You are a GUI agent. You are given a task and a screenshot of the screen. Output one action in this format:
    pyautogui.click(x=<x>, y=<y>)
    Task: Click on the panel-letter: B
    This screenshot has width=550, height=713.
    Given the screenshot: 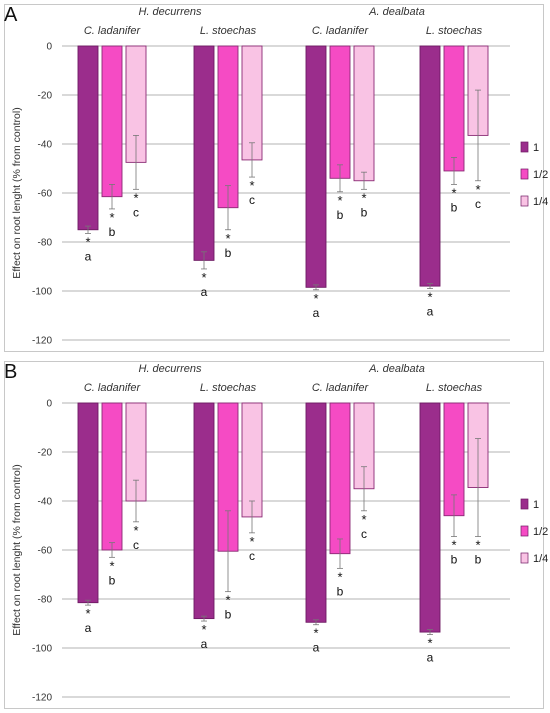 What is the action you would take?
    pyautogui.click(x=11, y=372)
    